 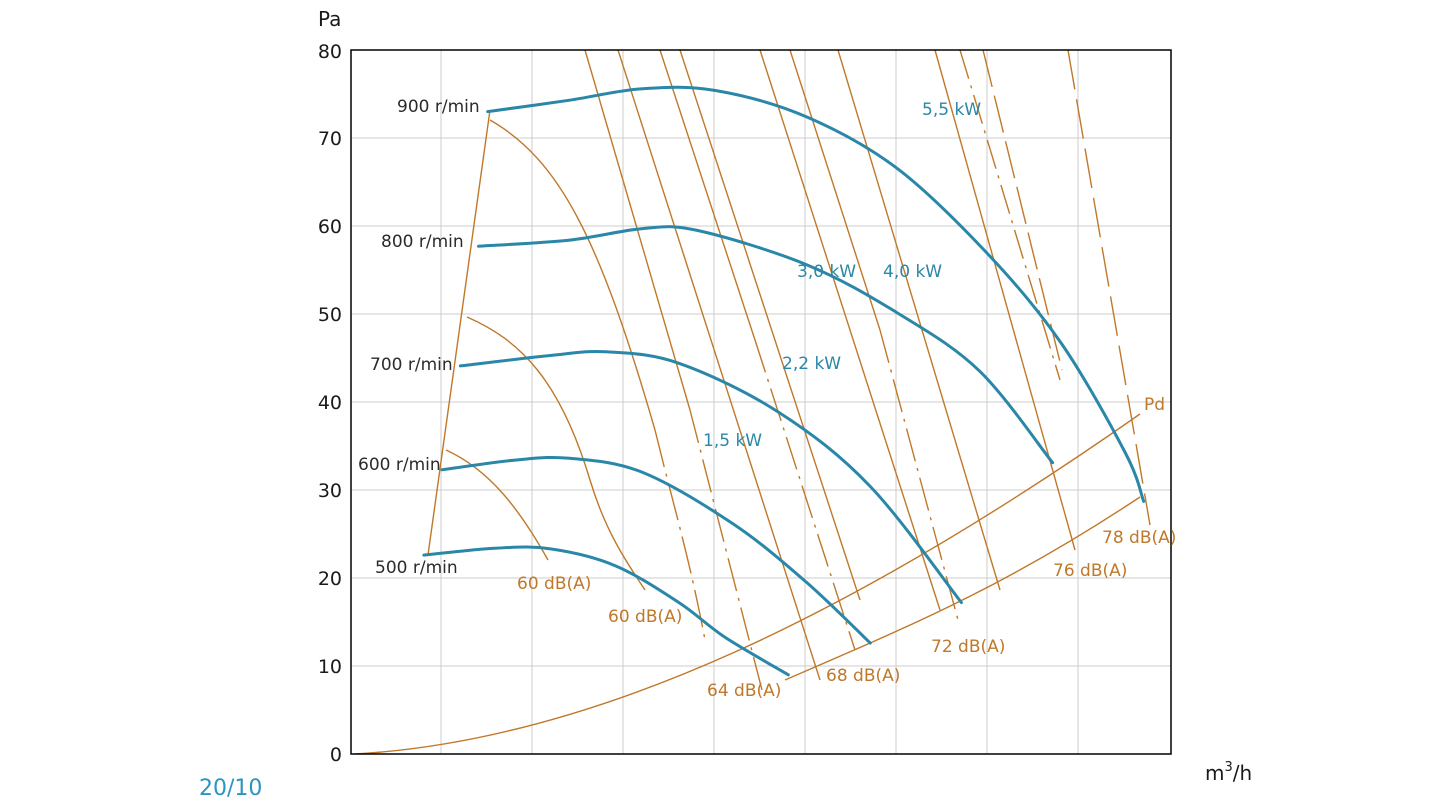 I want to click on y-axis-ticks: 0 10 20 30 40 50 60 70 80, so click(x=330, y=403).